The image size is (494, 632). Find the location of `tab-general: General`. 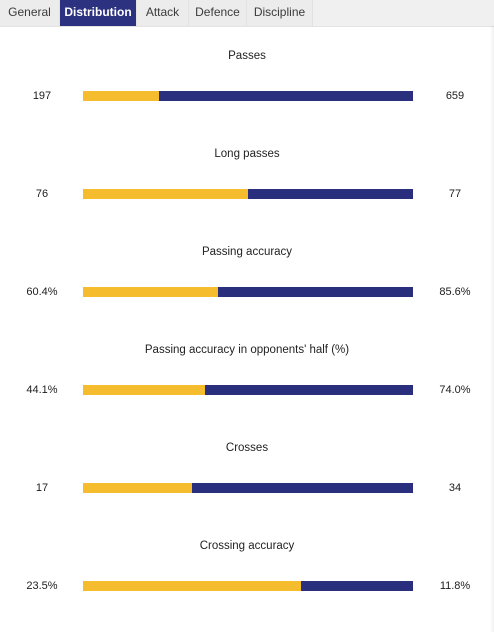

tab-general: General is located at coordinates (30, 13).